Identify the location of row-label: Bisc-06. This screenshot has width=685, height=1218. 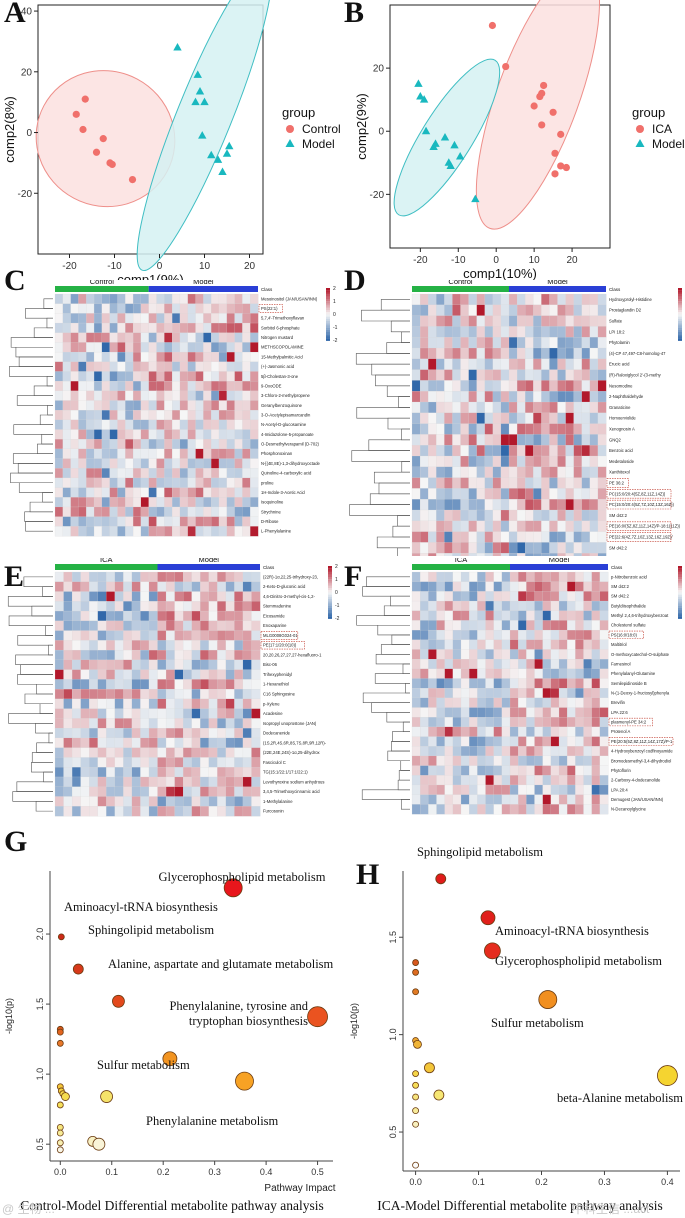
(270, 664).